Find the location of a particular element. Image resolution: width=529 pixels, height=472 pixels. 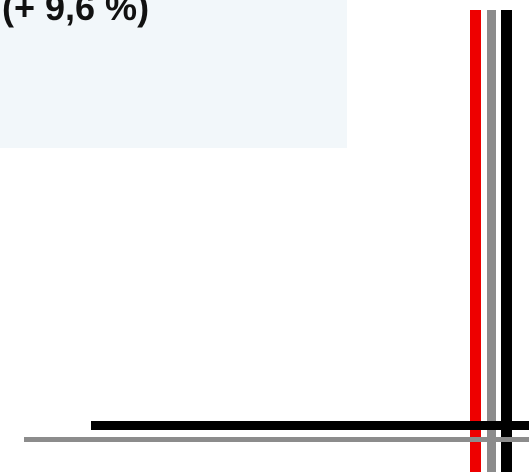

percentage-change-label: (+ 9,6 %) is located at coordinates (76, 14).